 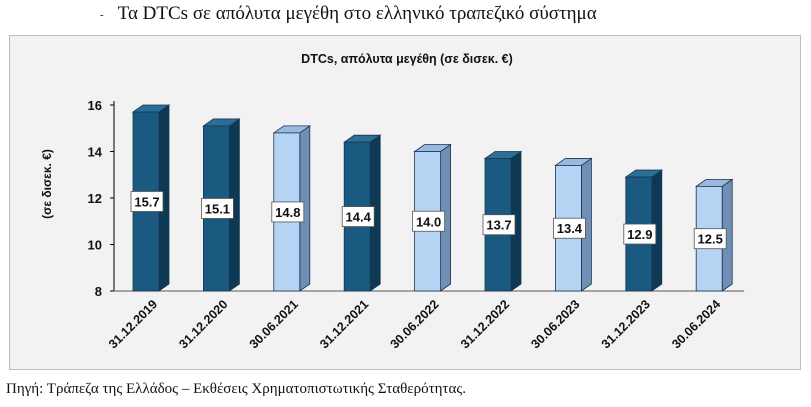 What do you see at coordinates (555, 324) in the screenshot?
I see `x-tick-label: 30.06.2023` at bounding box center [555, 324].